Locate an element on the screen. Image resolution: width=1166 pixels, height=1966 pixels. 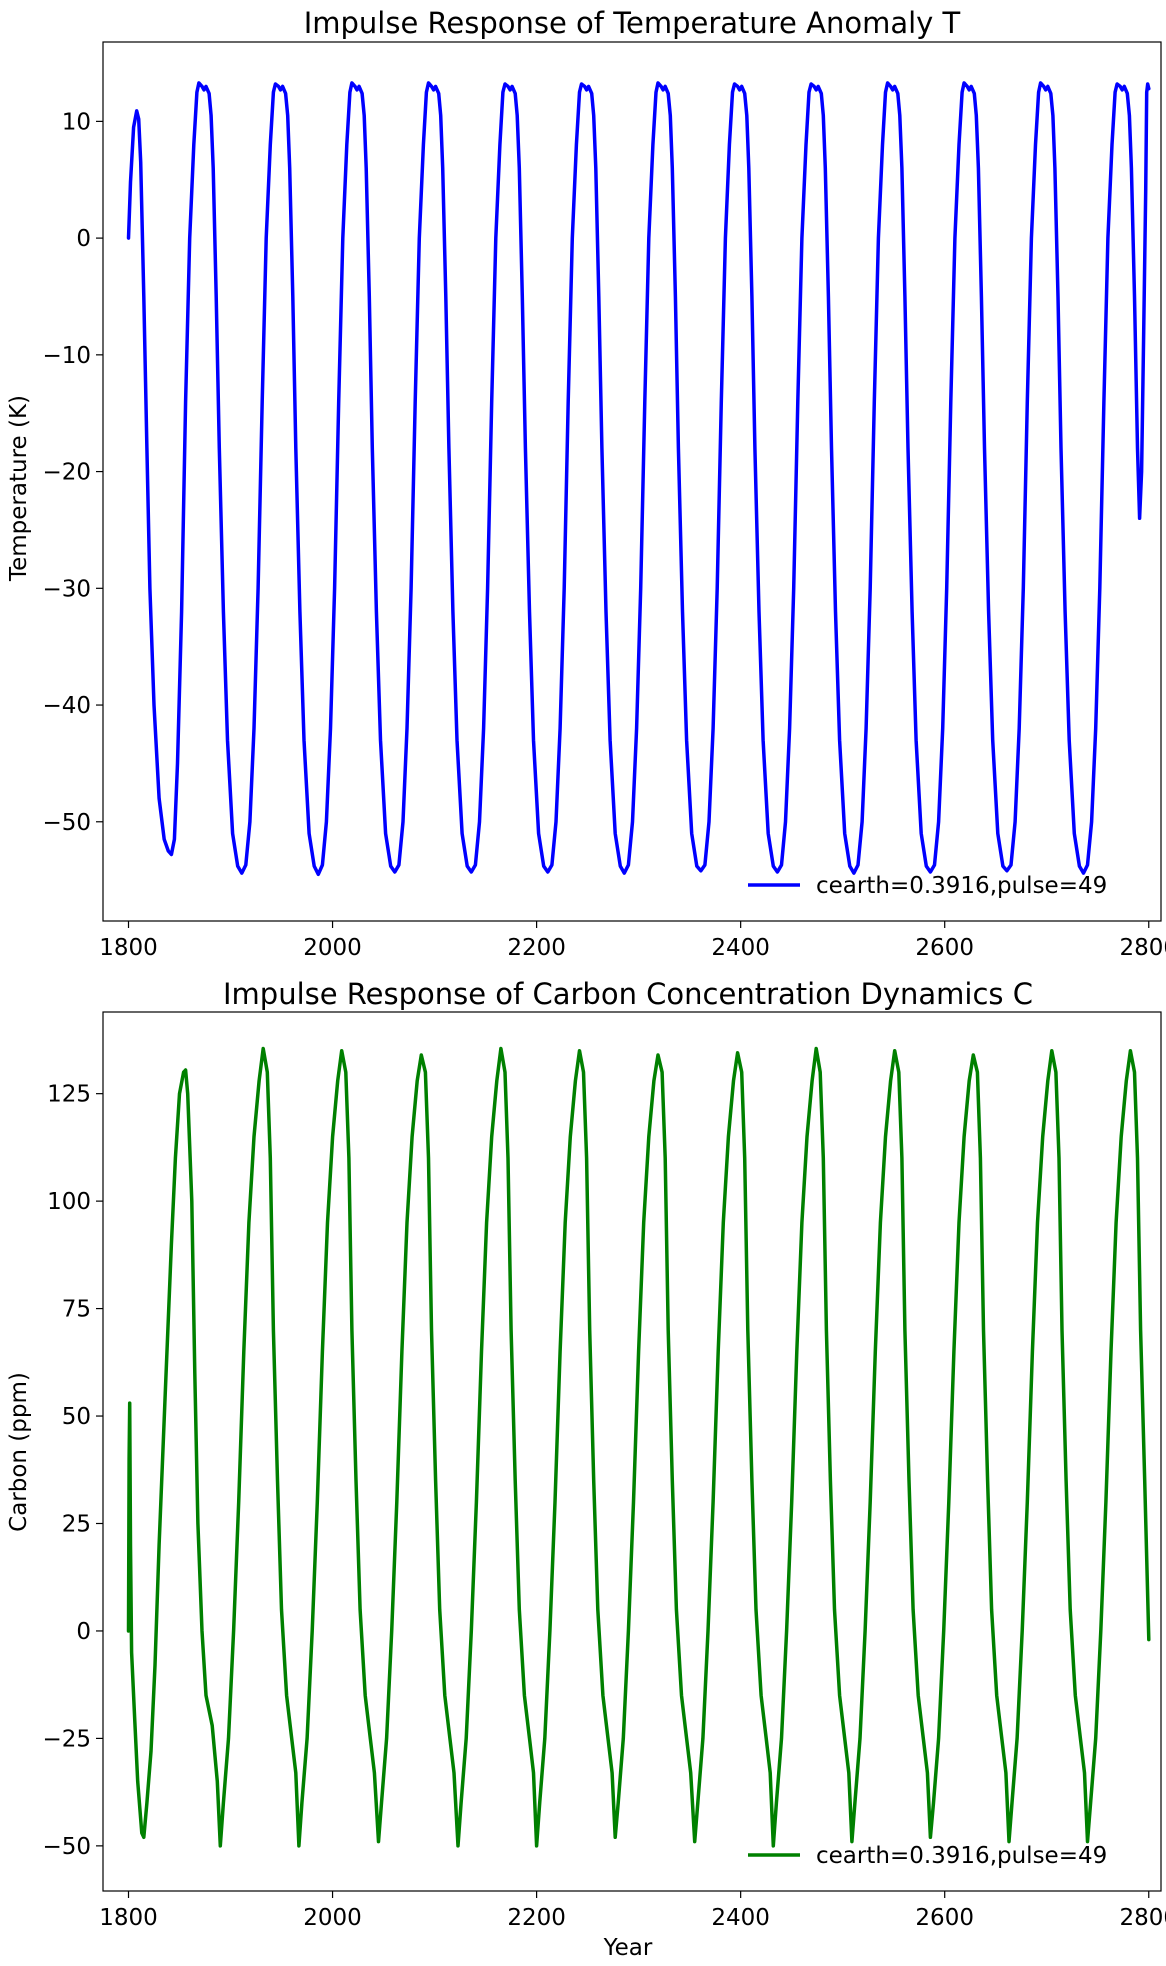
y-tick-label: −30 is located at coordinates (66, 589).